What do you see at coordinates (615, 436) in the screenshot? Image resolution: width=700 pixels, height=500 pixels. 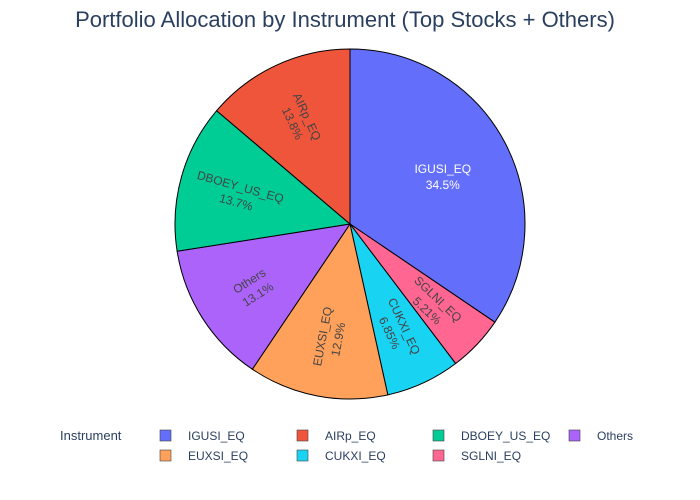 I see `legend-label: Others` at bounding box center [615, 436].